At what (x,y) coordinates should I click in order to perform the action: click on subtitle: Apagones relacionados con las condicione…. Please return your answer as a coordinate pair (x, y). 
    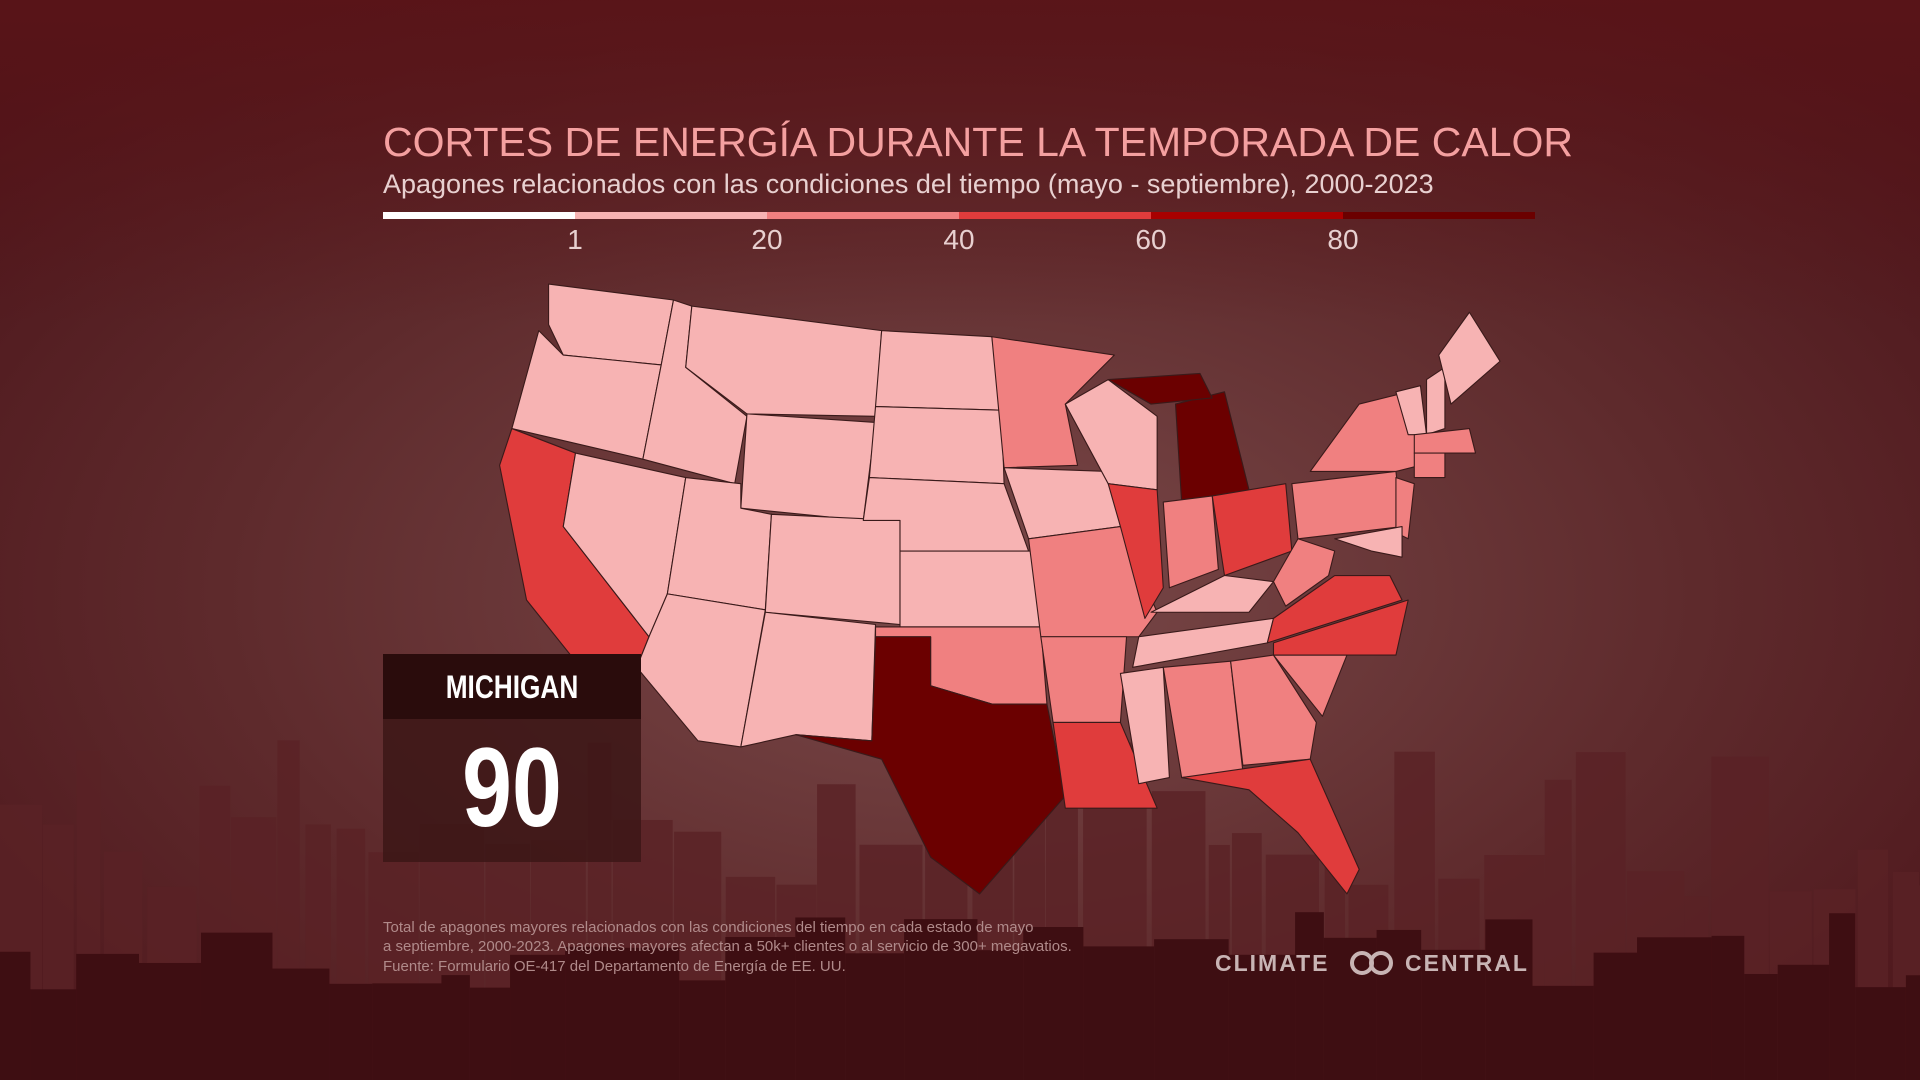
    Looking at the image, I should click on (908, 184).